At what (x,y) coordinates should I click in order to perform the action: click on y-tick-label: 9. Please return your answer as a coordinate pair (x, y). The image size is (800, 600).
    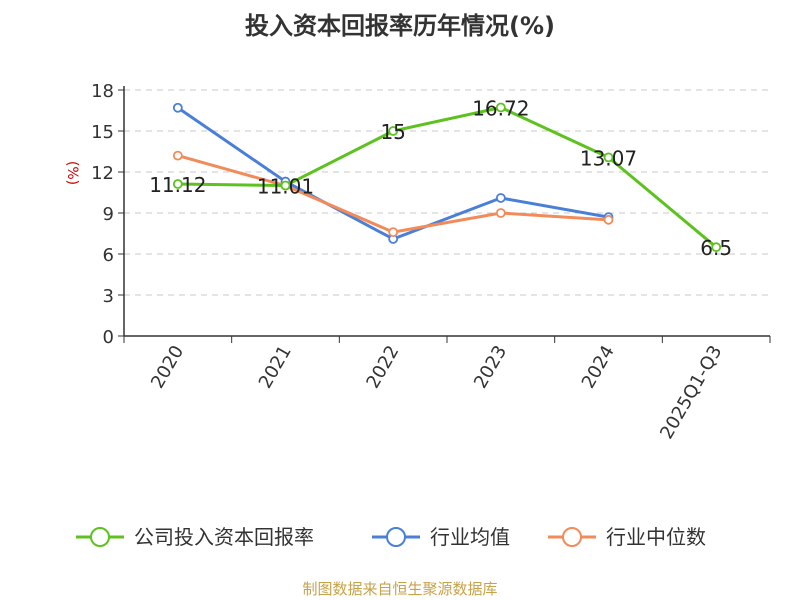
    Looking at the image, I should click on (108, 214).